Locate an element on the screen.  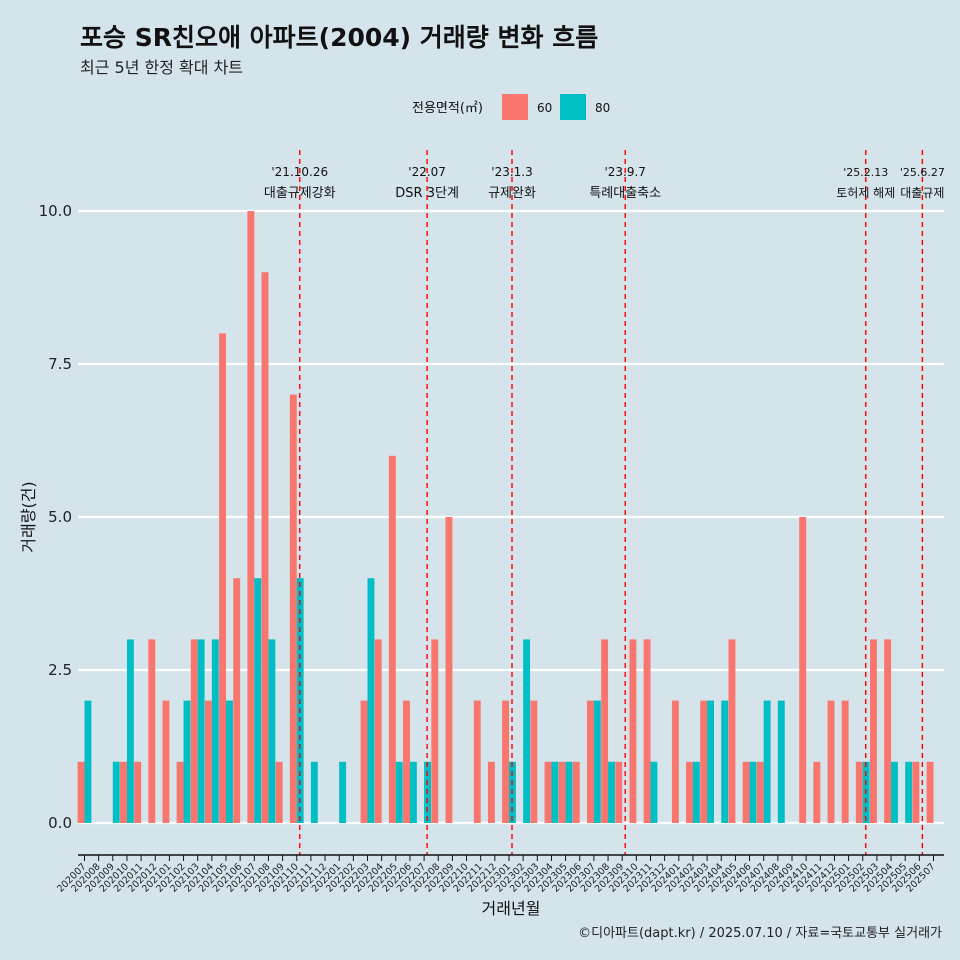
legend: 전용면적(㎡) 60 80 is located at coordinates (511, 107).